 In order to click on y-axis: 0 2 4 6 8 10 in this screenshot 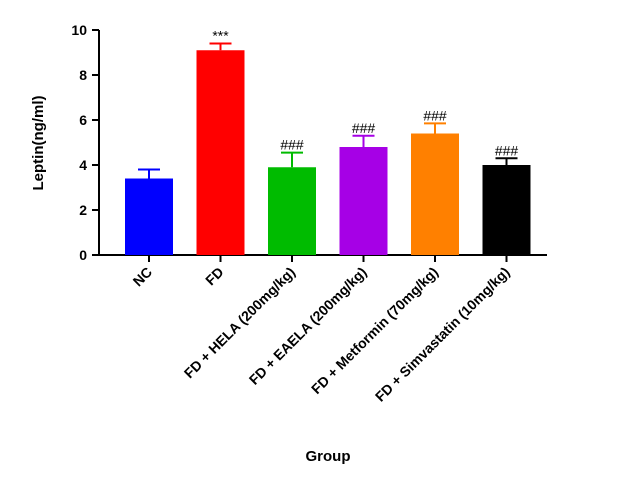, I will do `click(85, 142)`.